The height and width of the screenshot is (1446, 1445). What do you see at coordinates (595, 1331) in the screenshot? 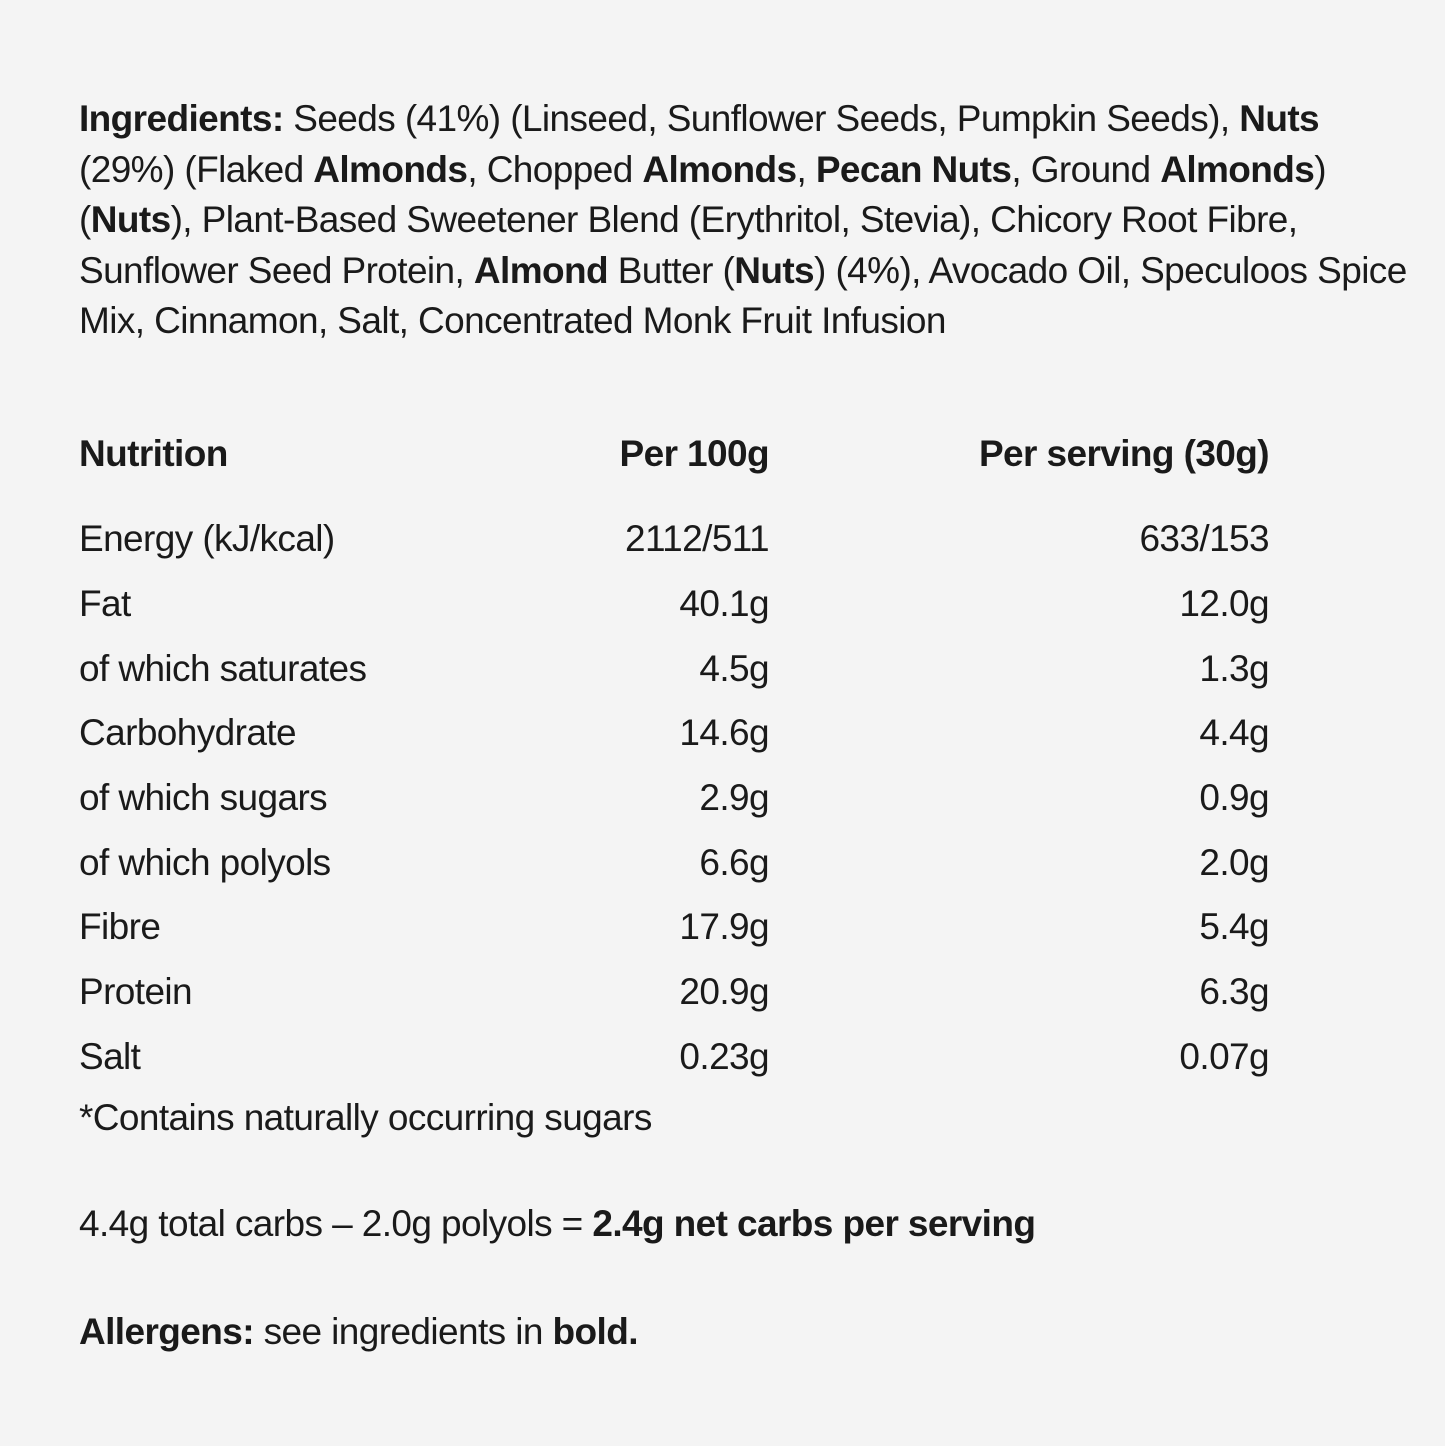
I see `allergens-emphasis: bold.` at bounding box center [595, 1331].